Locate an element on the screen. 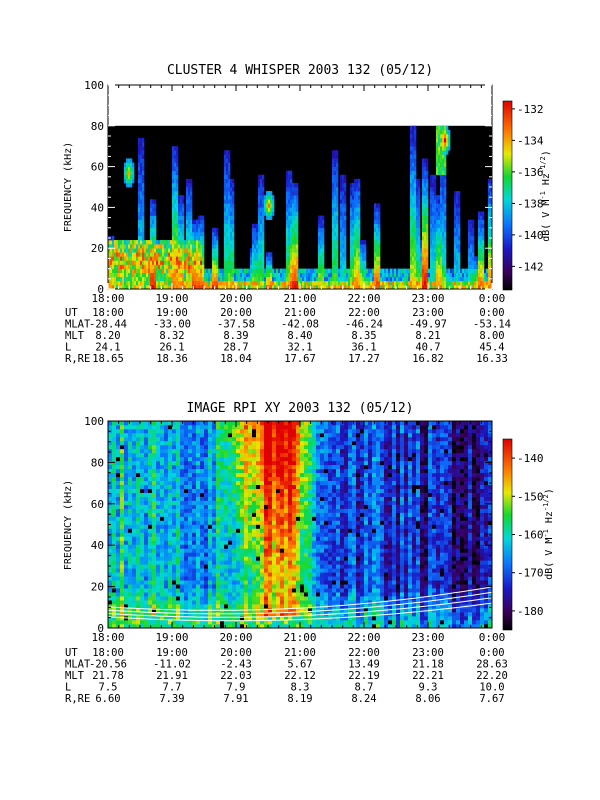  ephemeris-value: 19:00 is located at coordinates (172, 313).